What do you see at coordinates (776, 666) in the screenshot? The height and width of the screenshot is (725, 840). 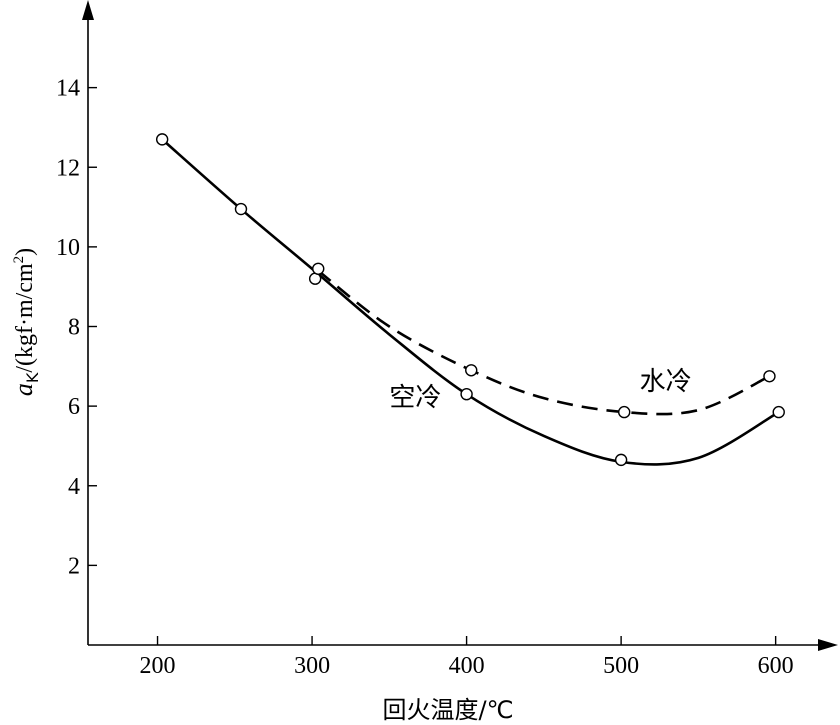 I see `x-tick-label-600: 600` at bounding box center [776, 666].